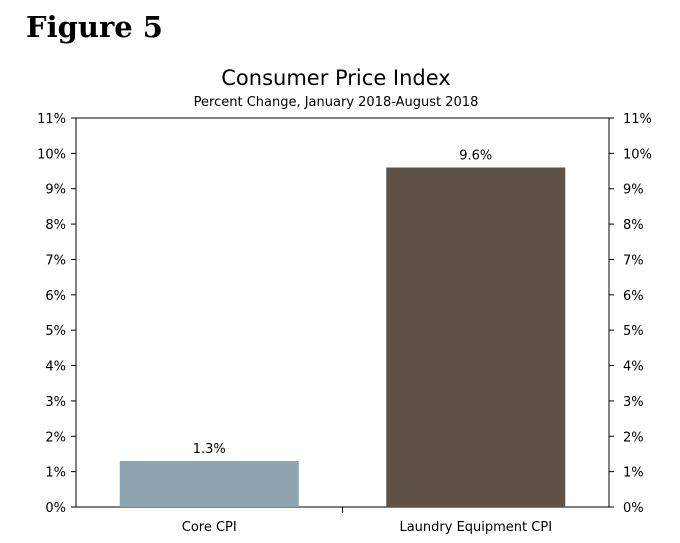 The width and height of the screenshot is (680, 543). What do you see at coordinates (209, 449) in the screenshot?
I see `bar-data-label: 1.3%` at bounding box center [209, 449].